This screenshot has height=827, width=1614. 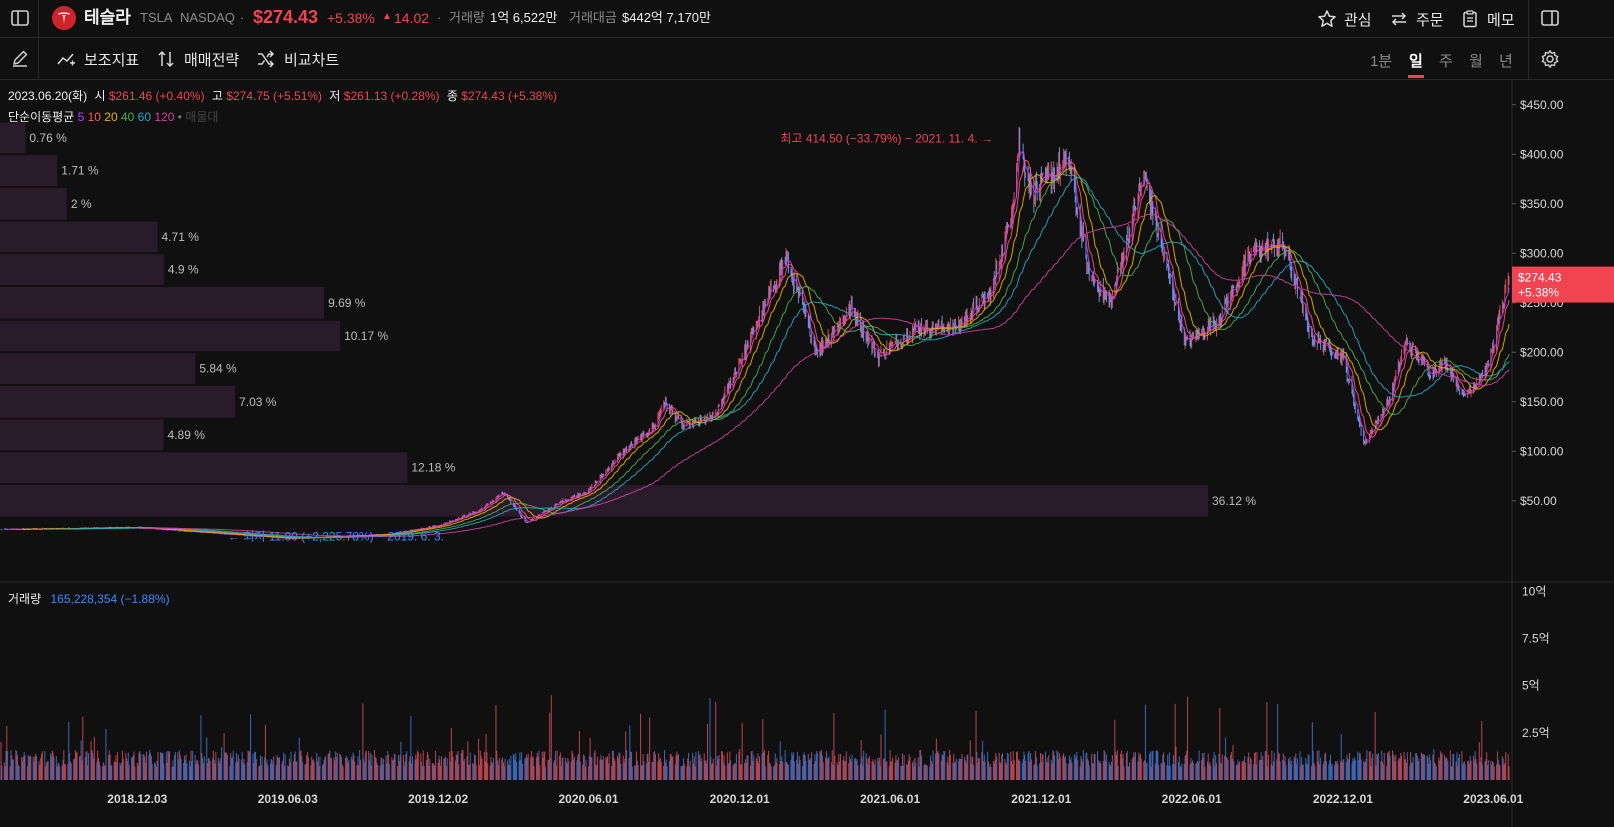 I want to click on volume-profile-label: 4.89 %, so click(x=187, y=435).